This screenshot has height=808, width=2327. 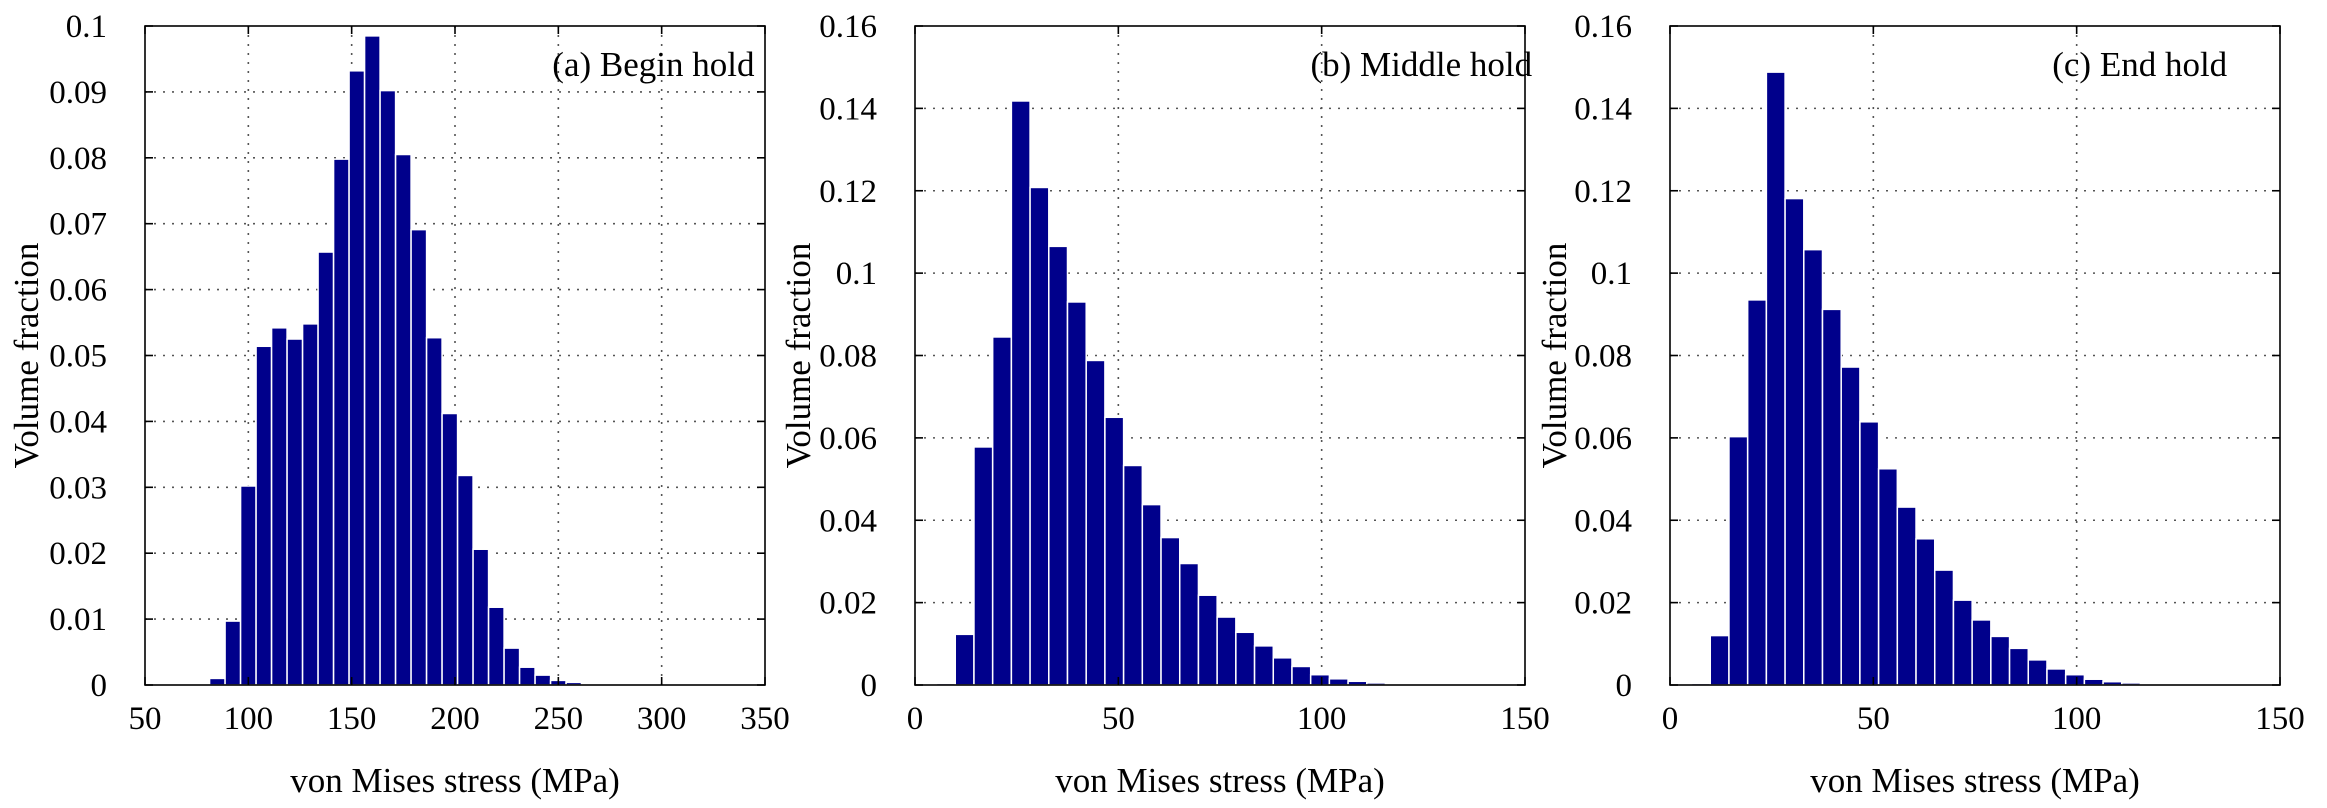 I want to click on x-tick-label: 200, so click(x=455, y=719).